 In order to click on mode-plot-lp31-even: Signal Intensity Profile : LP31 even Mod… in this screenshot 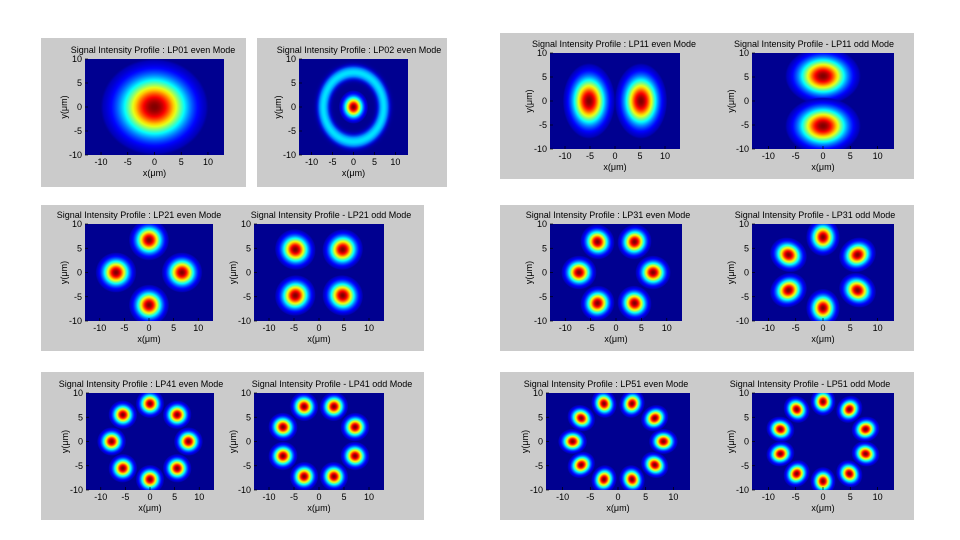, I will do `click(602, 278)`.